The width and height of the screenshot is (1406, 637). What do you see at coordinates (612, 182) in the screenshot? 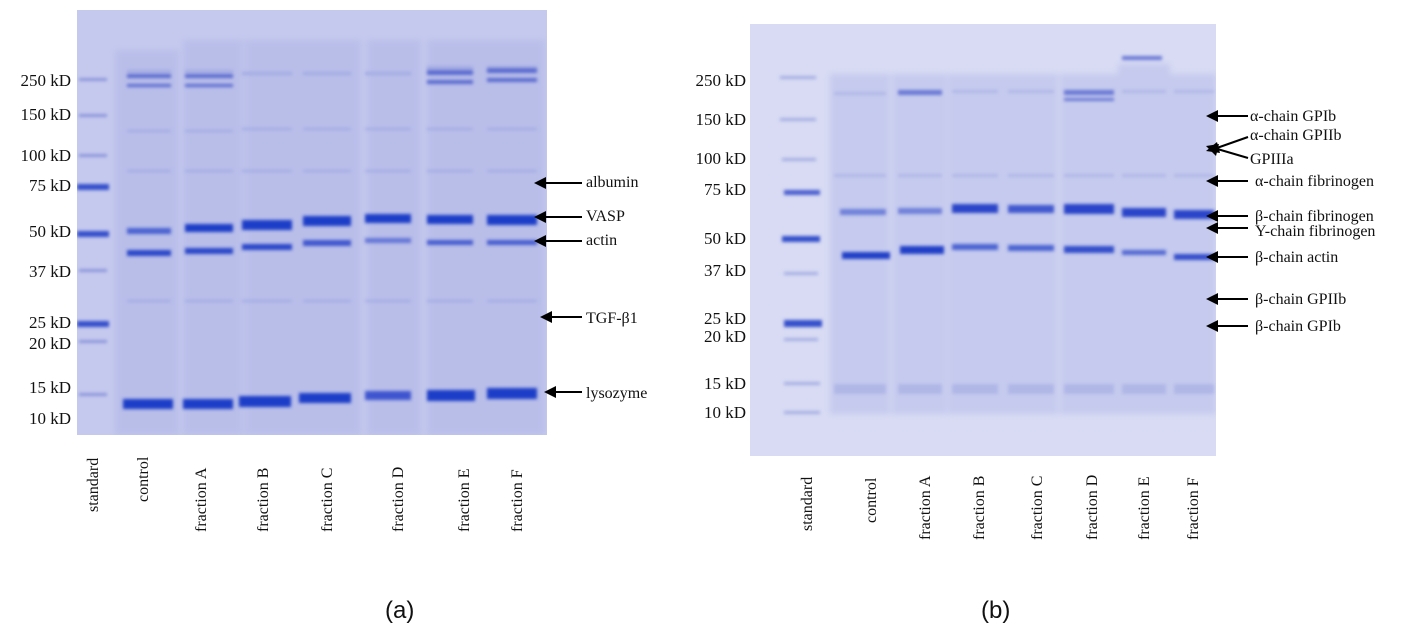
I see `annotation-albumin: albumin` at bounding box center [612, 182].